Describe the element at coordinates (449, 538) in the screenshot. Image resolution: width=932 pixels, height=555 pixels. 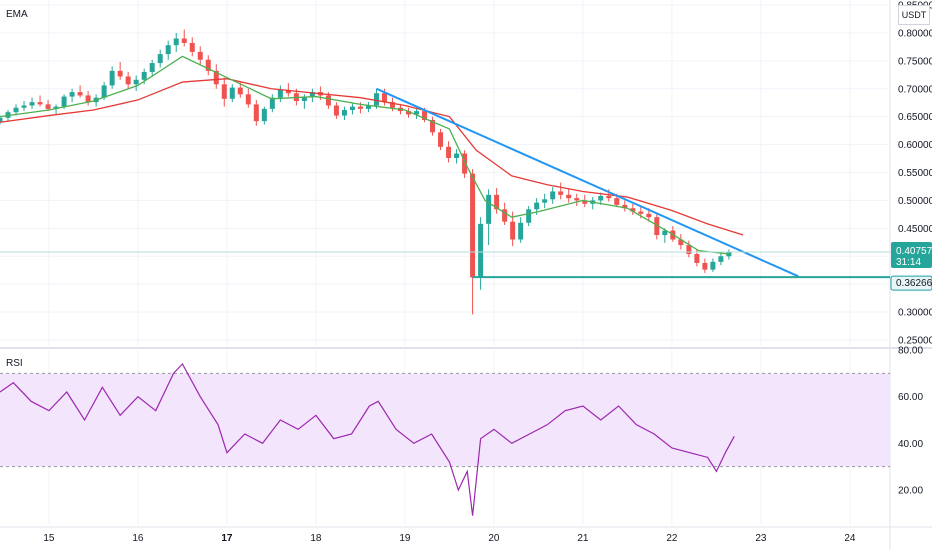
I see `time-axis: 15 16 17 18 19 20 21 22 23 24` at that location.